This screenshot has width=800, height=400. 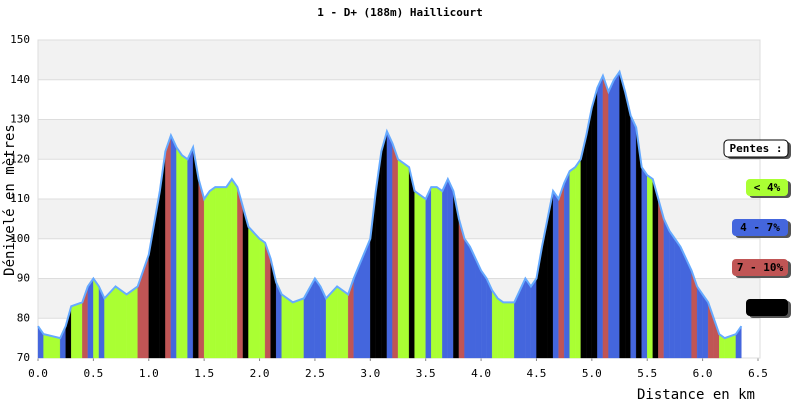 What do you see at coordinates (592, 373) in the screenshot?
I see `x-tick-label: 5.0` at bounding box center [592, 373].